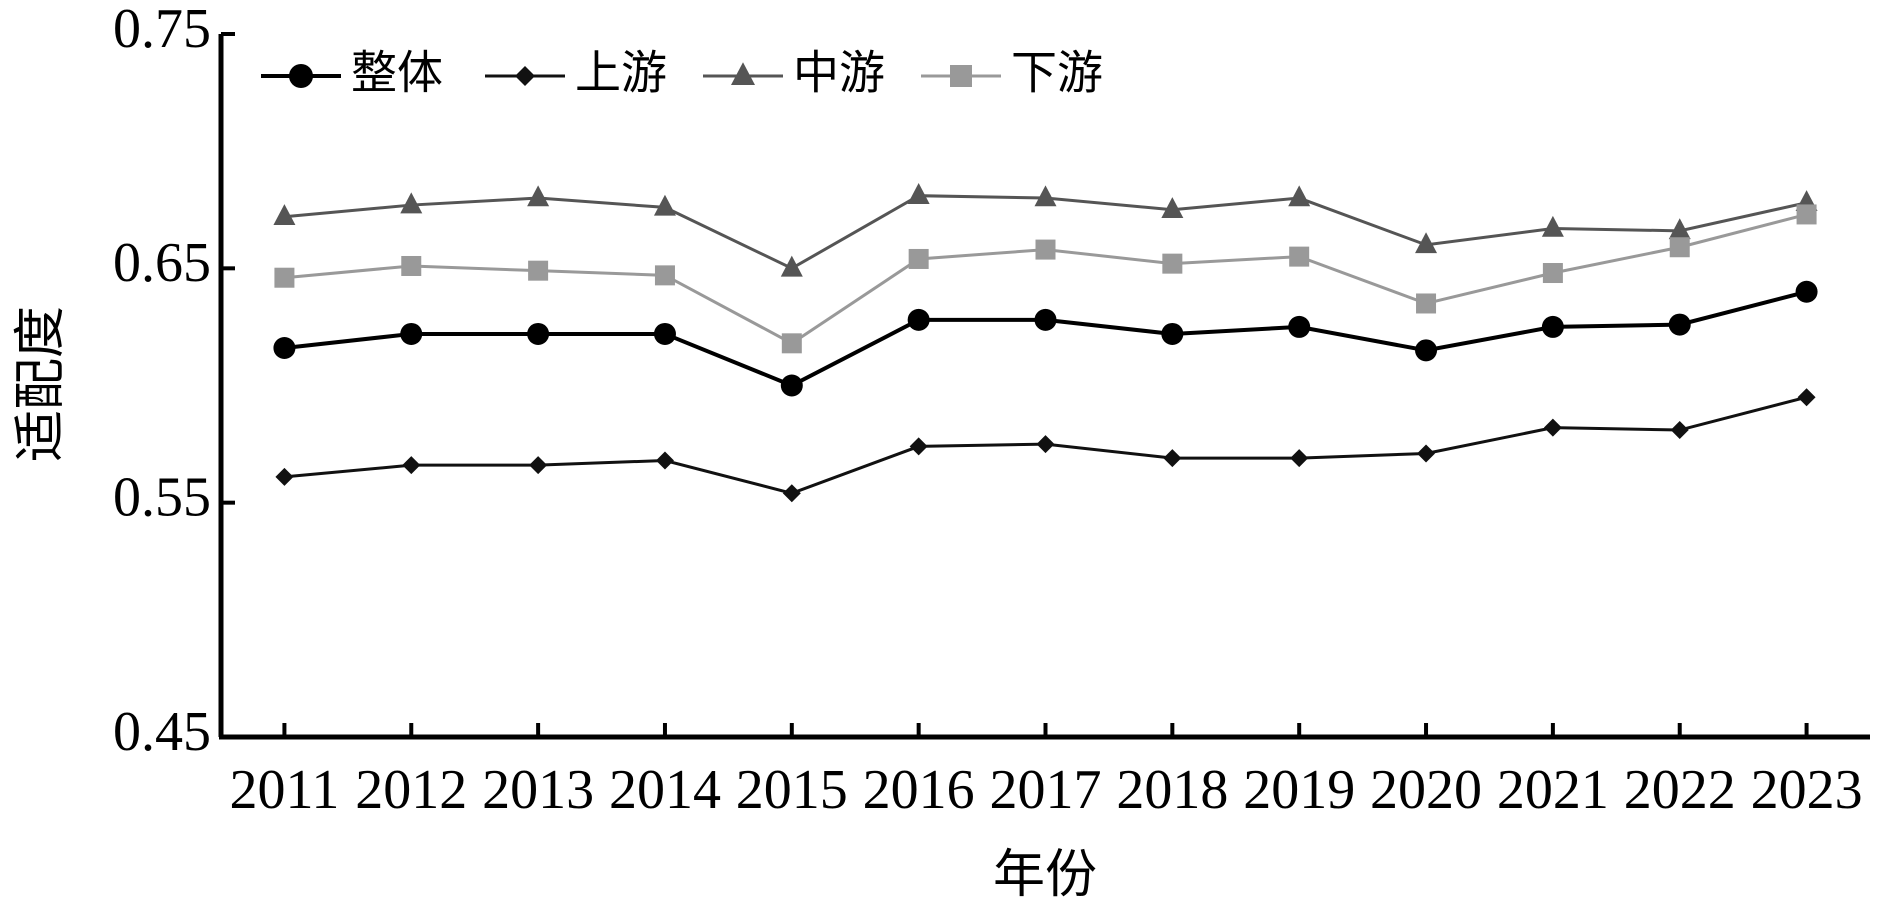  I want to click on x-tick-label: 2013, so click(538, 790).